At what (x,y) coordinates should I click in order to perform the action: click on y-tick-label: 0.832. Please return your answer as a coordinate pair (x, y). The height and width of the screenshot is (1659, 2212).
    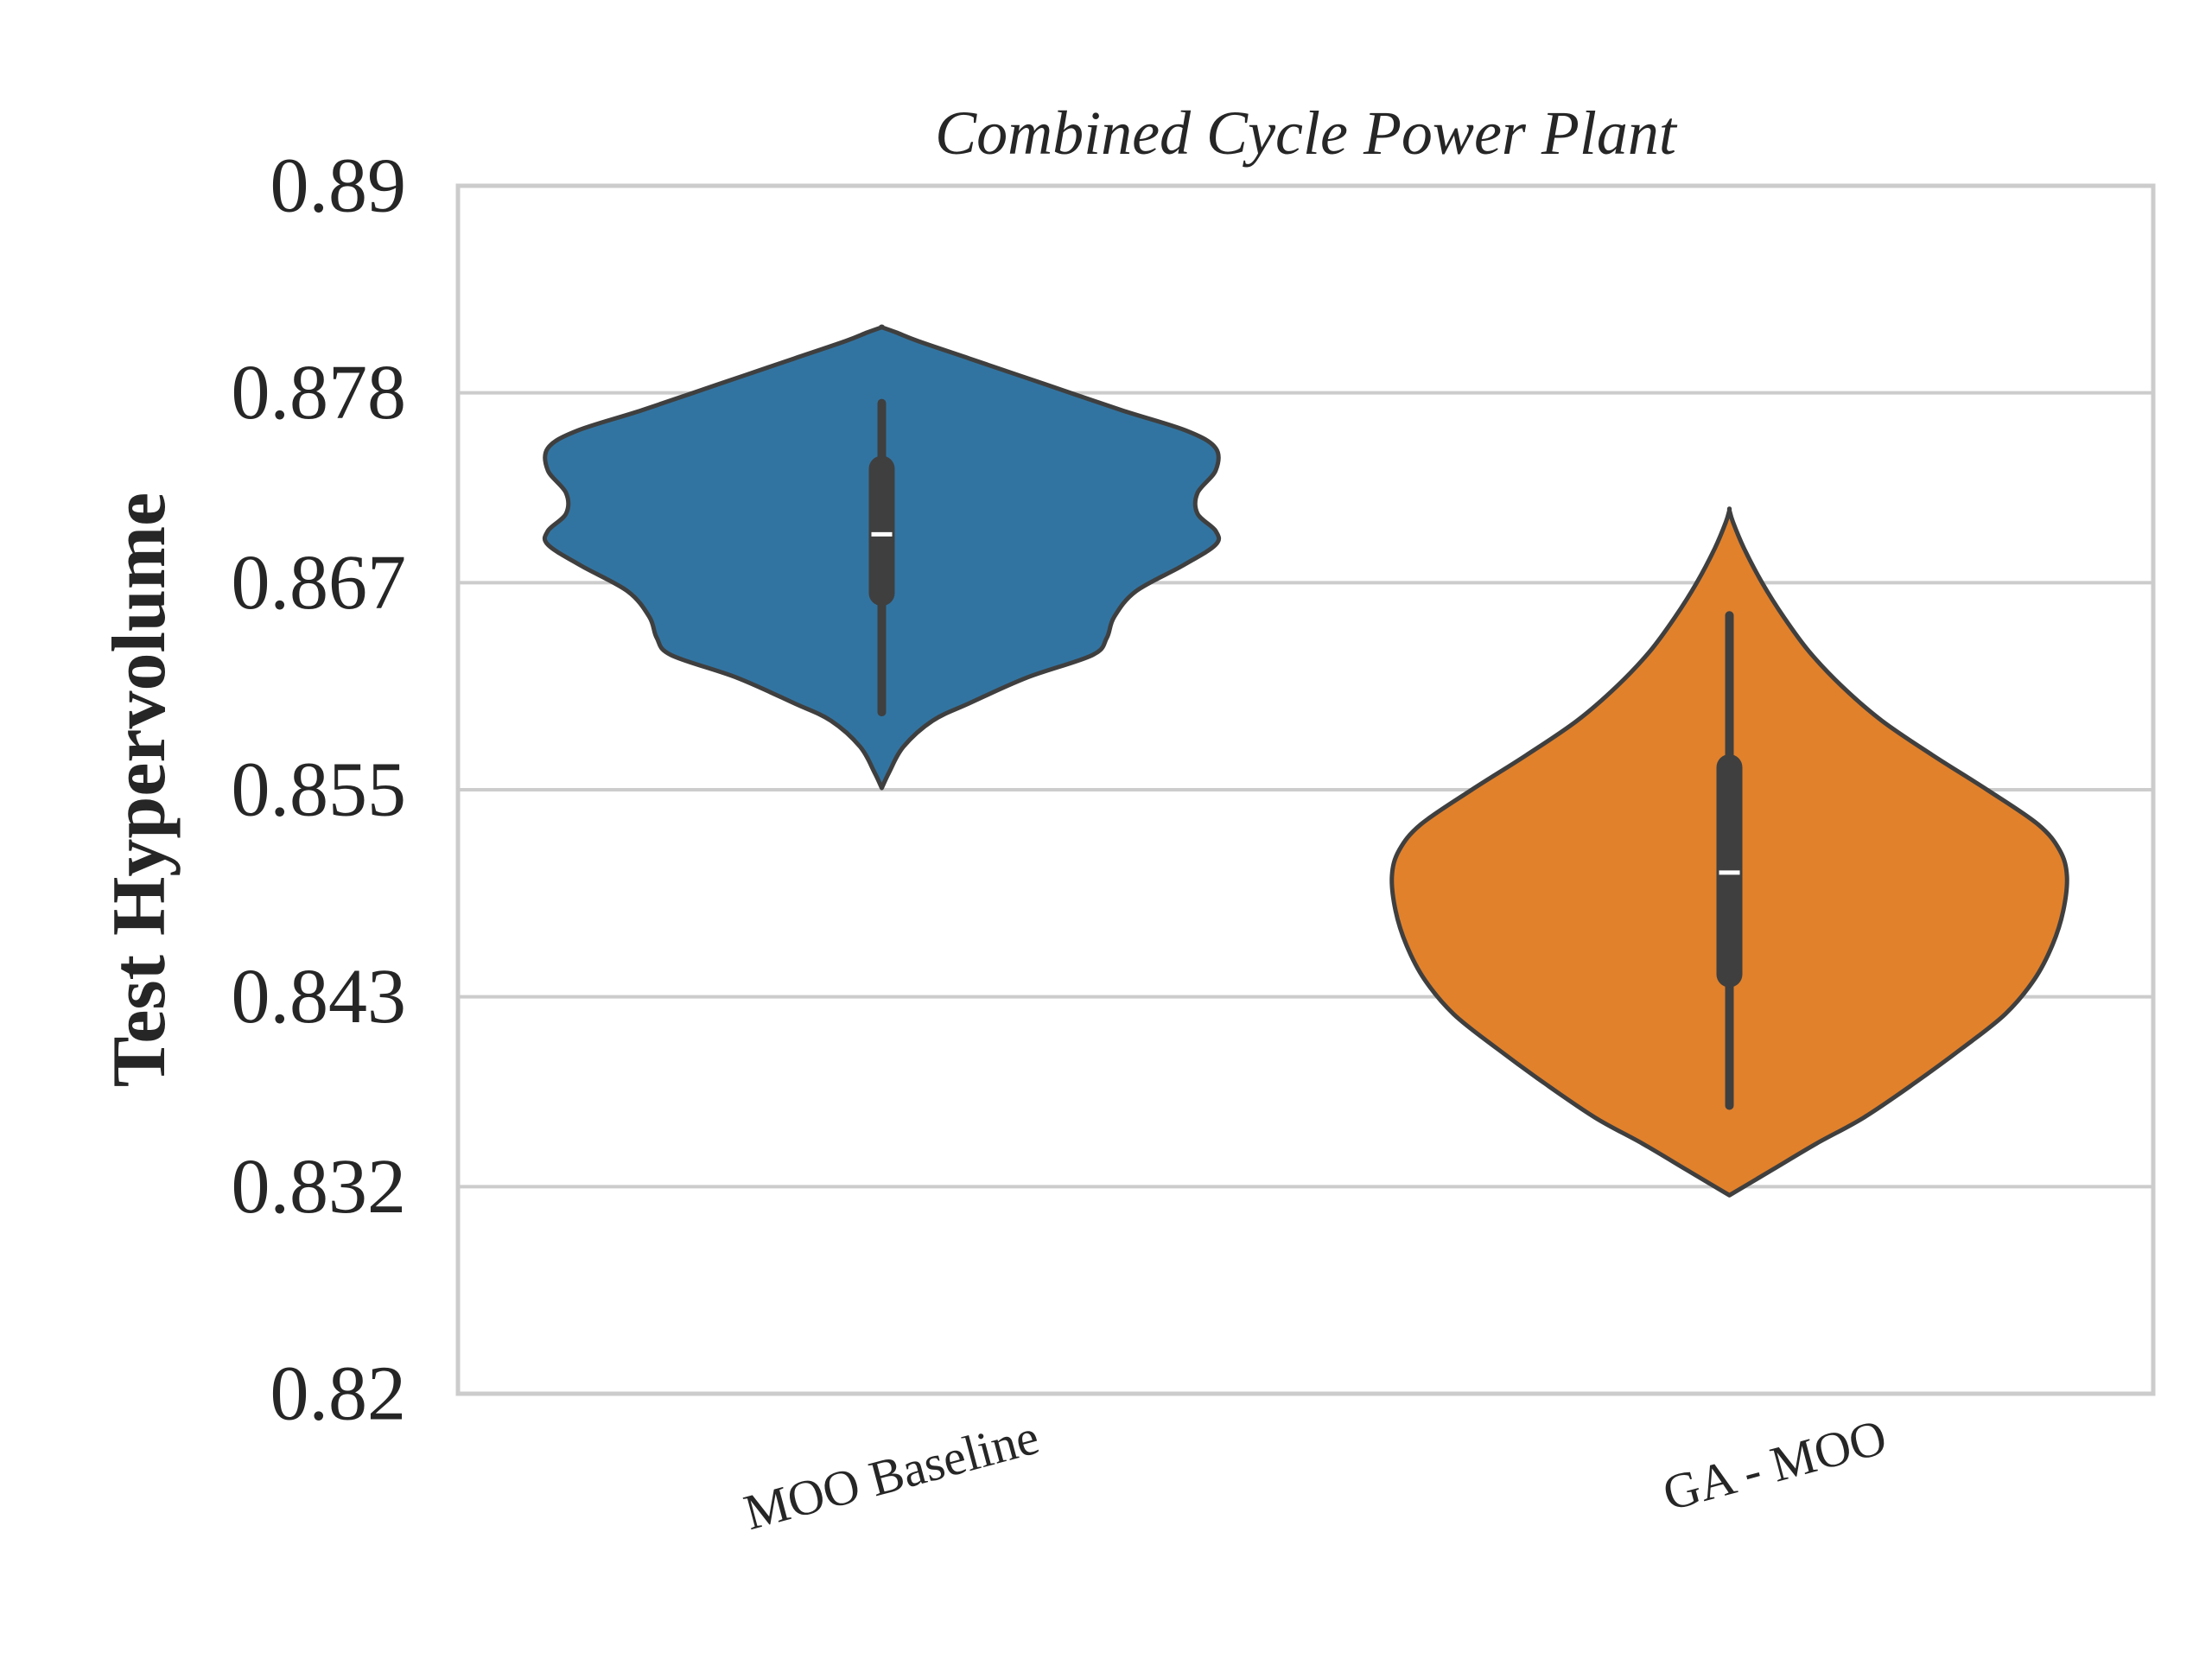
    Looking at the image, I should click on (319, 1187).